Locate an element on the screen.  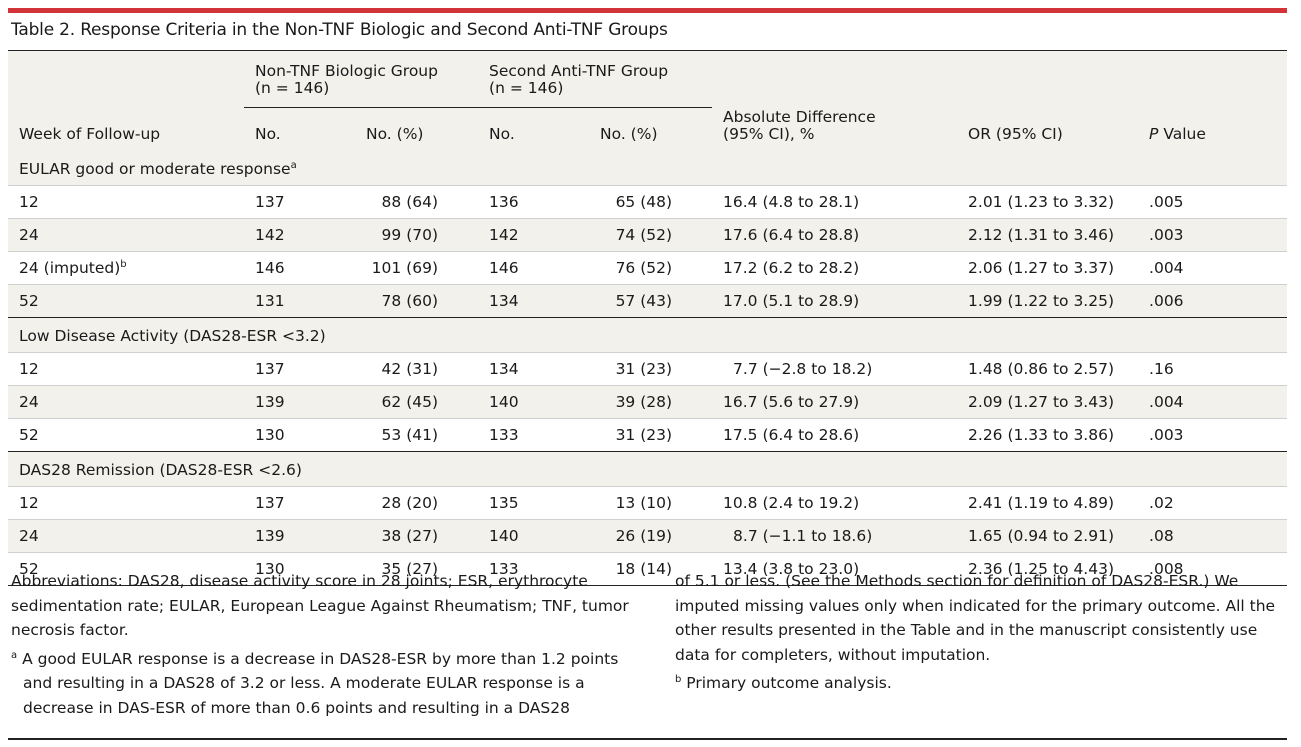
header-or: OR (95% CI) is located at coordinates (1015, 134).